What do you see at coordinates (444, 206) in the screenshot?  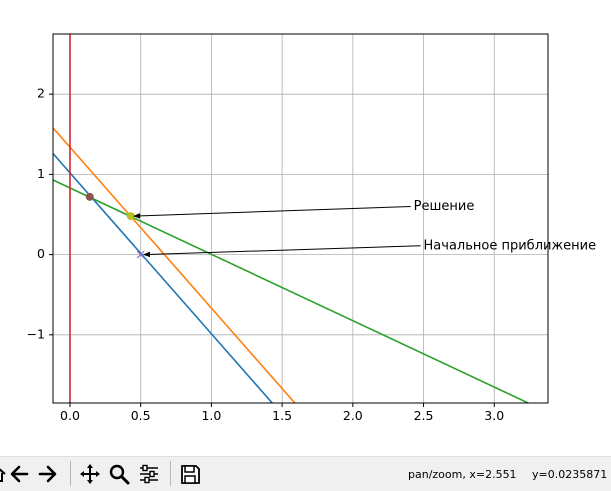 I see `annotation-label-1: Решение` at bounding box center [444, 206].